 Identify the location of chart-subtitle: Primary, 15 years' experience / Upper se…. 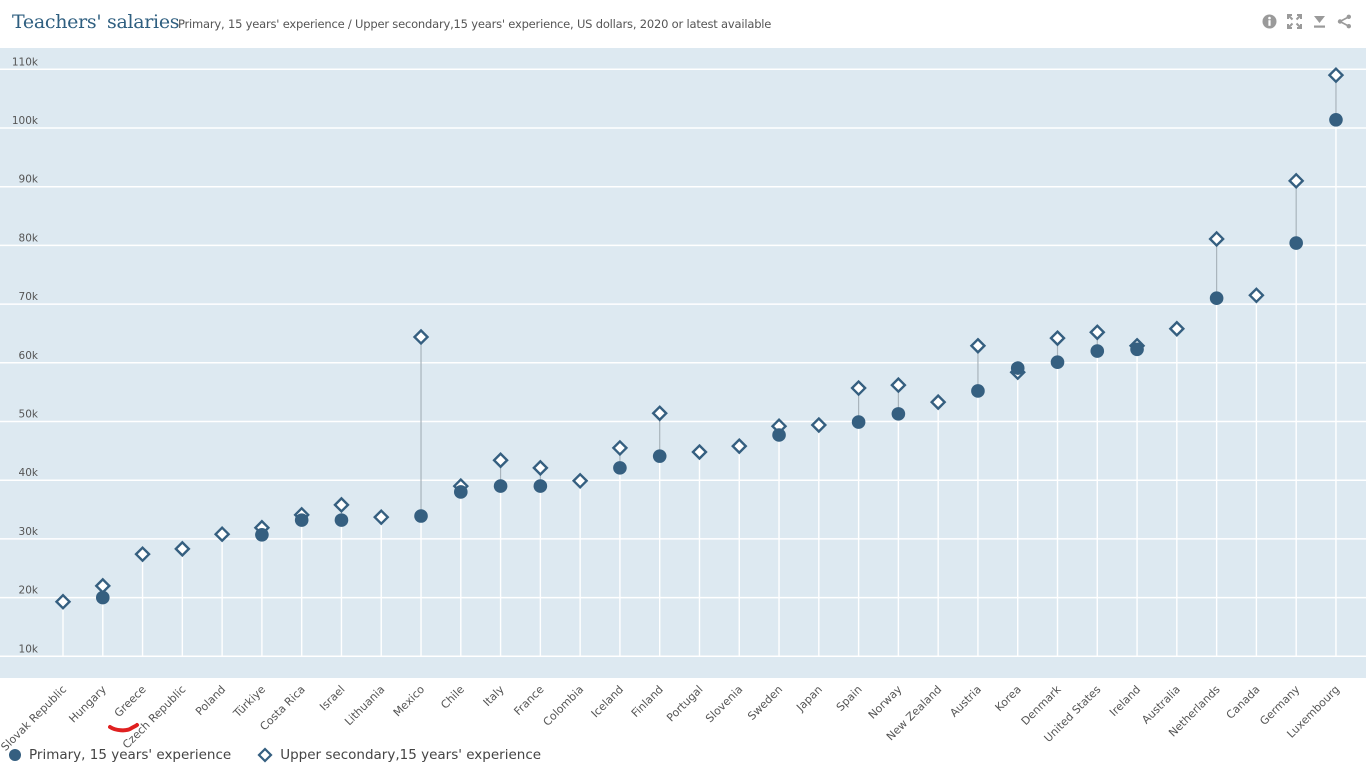
(475, 24).